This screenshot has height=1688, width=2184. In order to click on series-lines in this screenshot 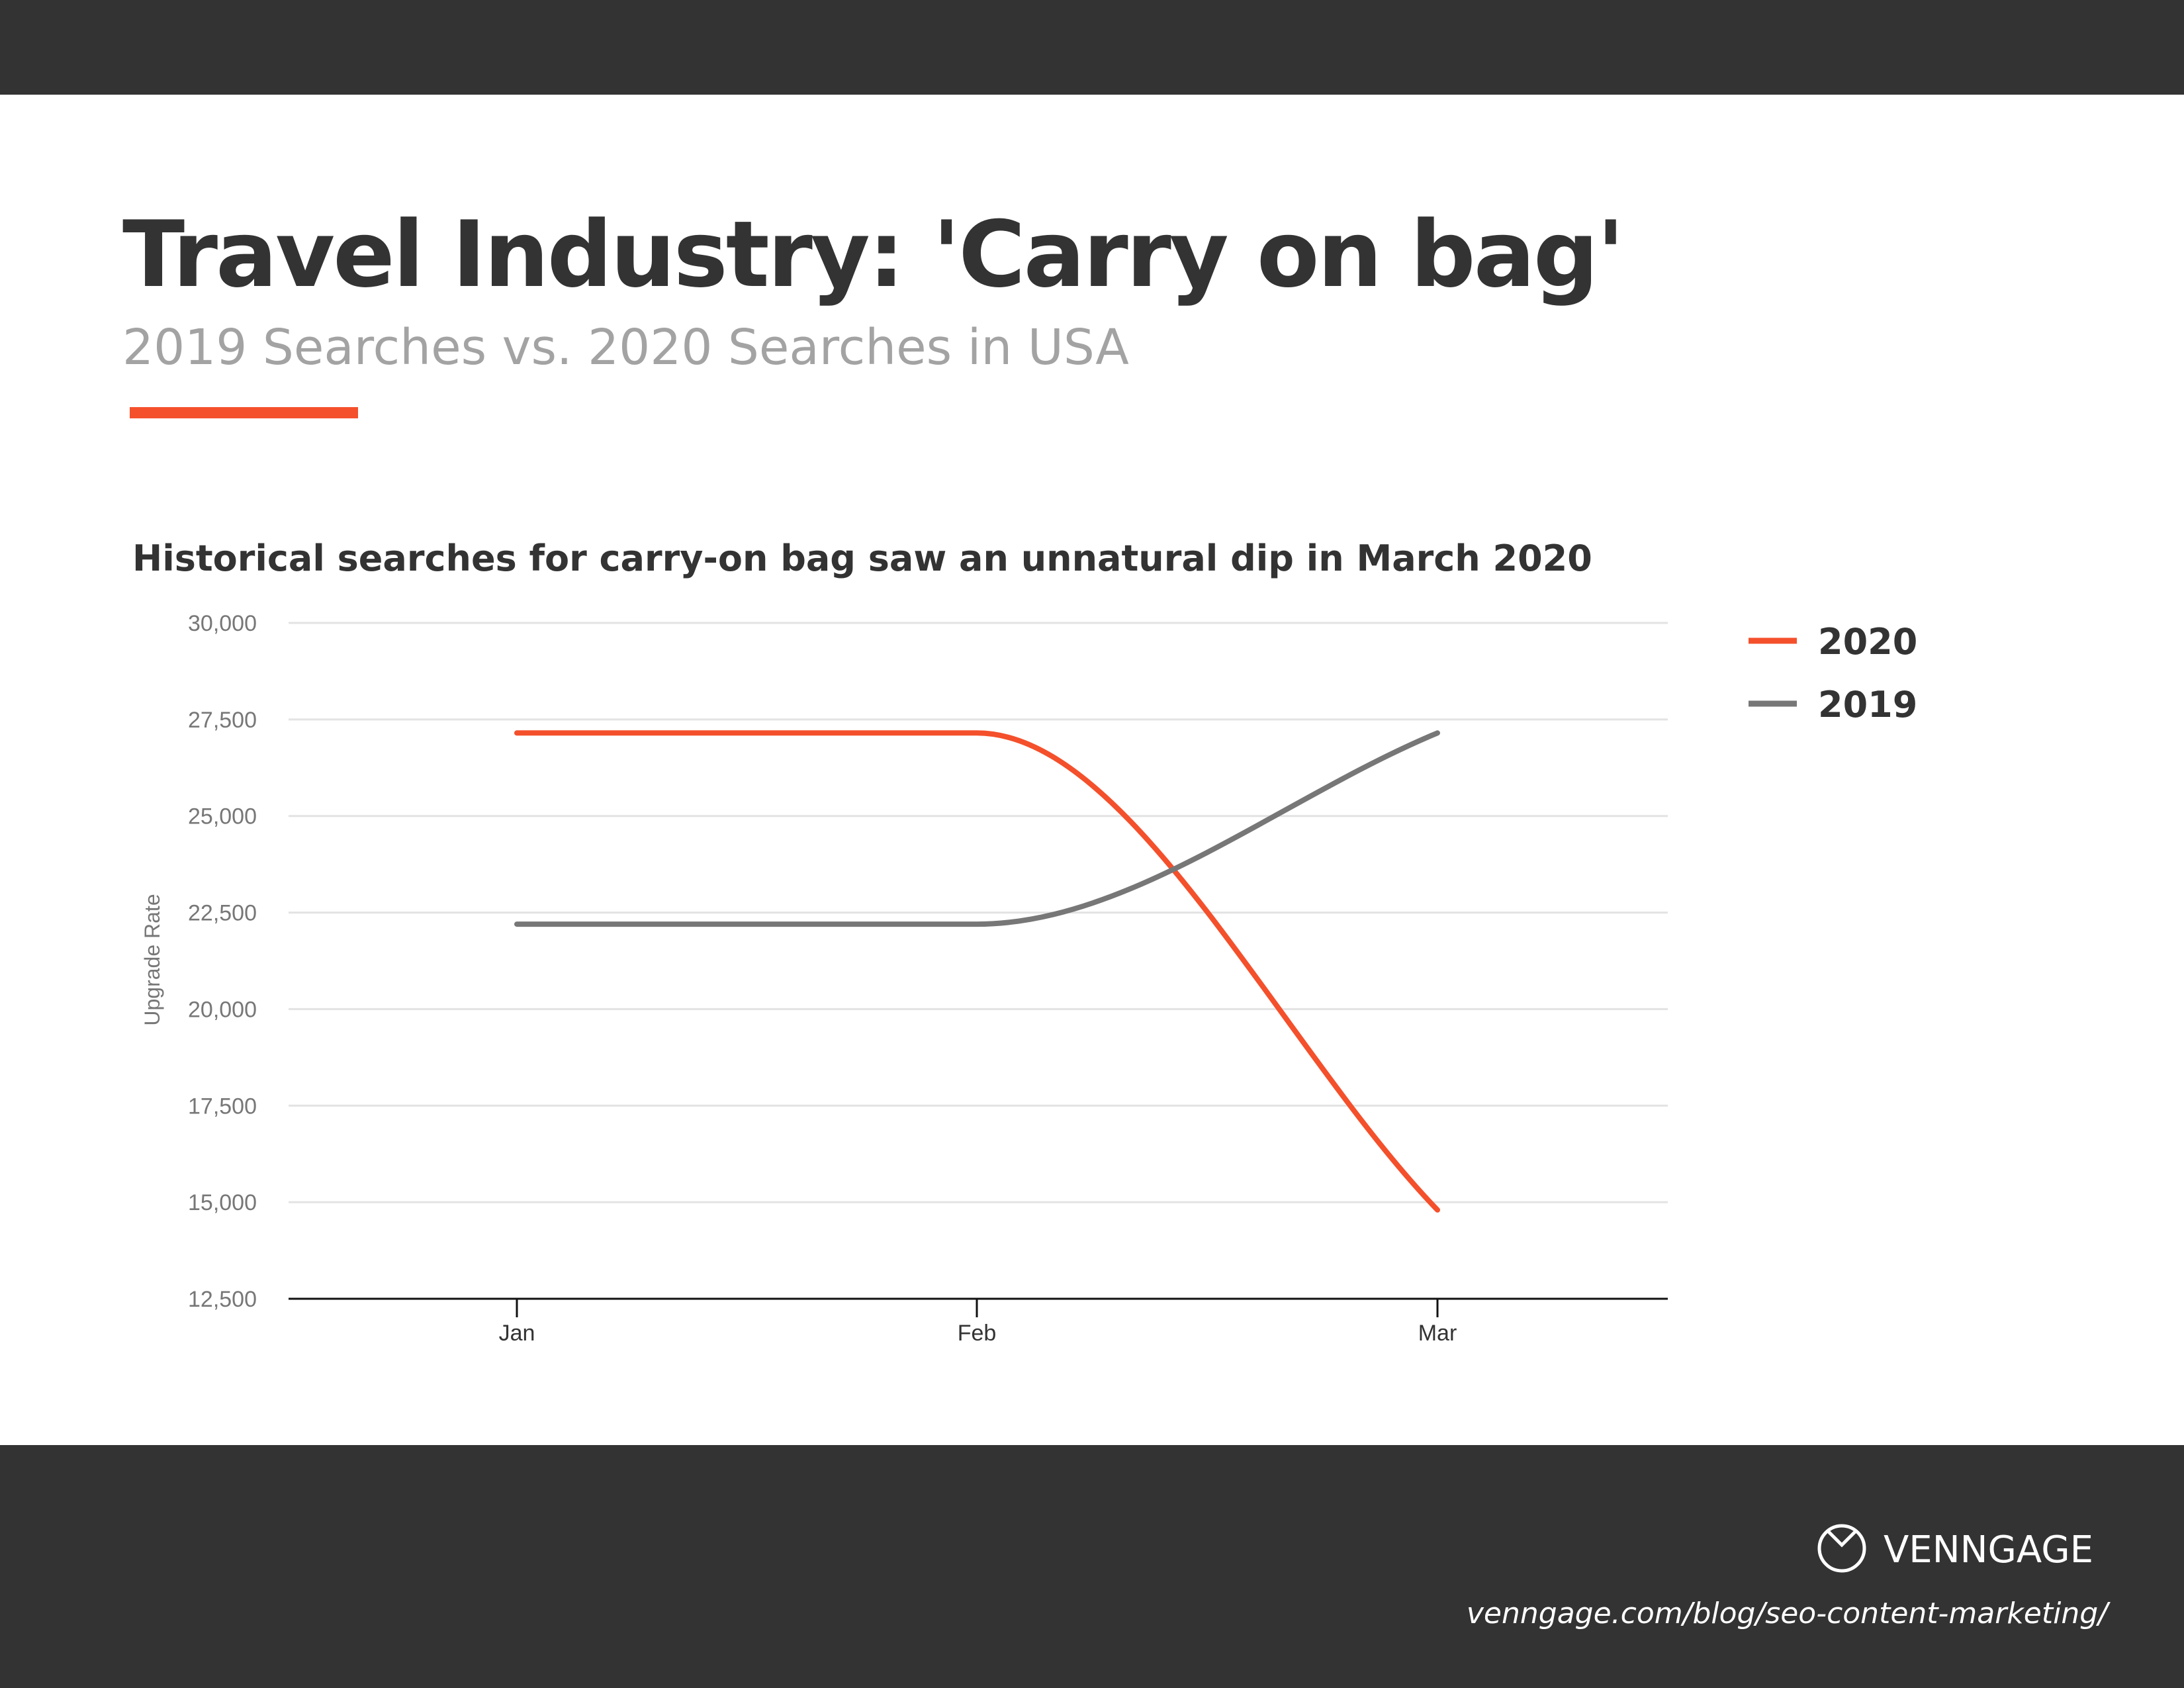, I will do `click(977, 971)`.